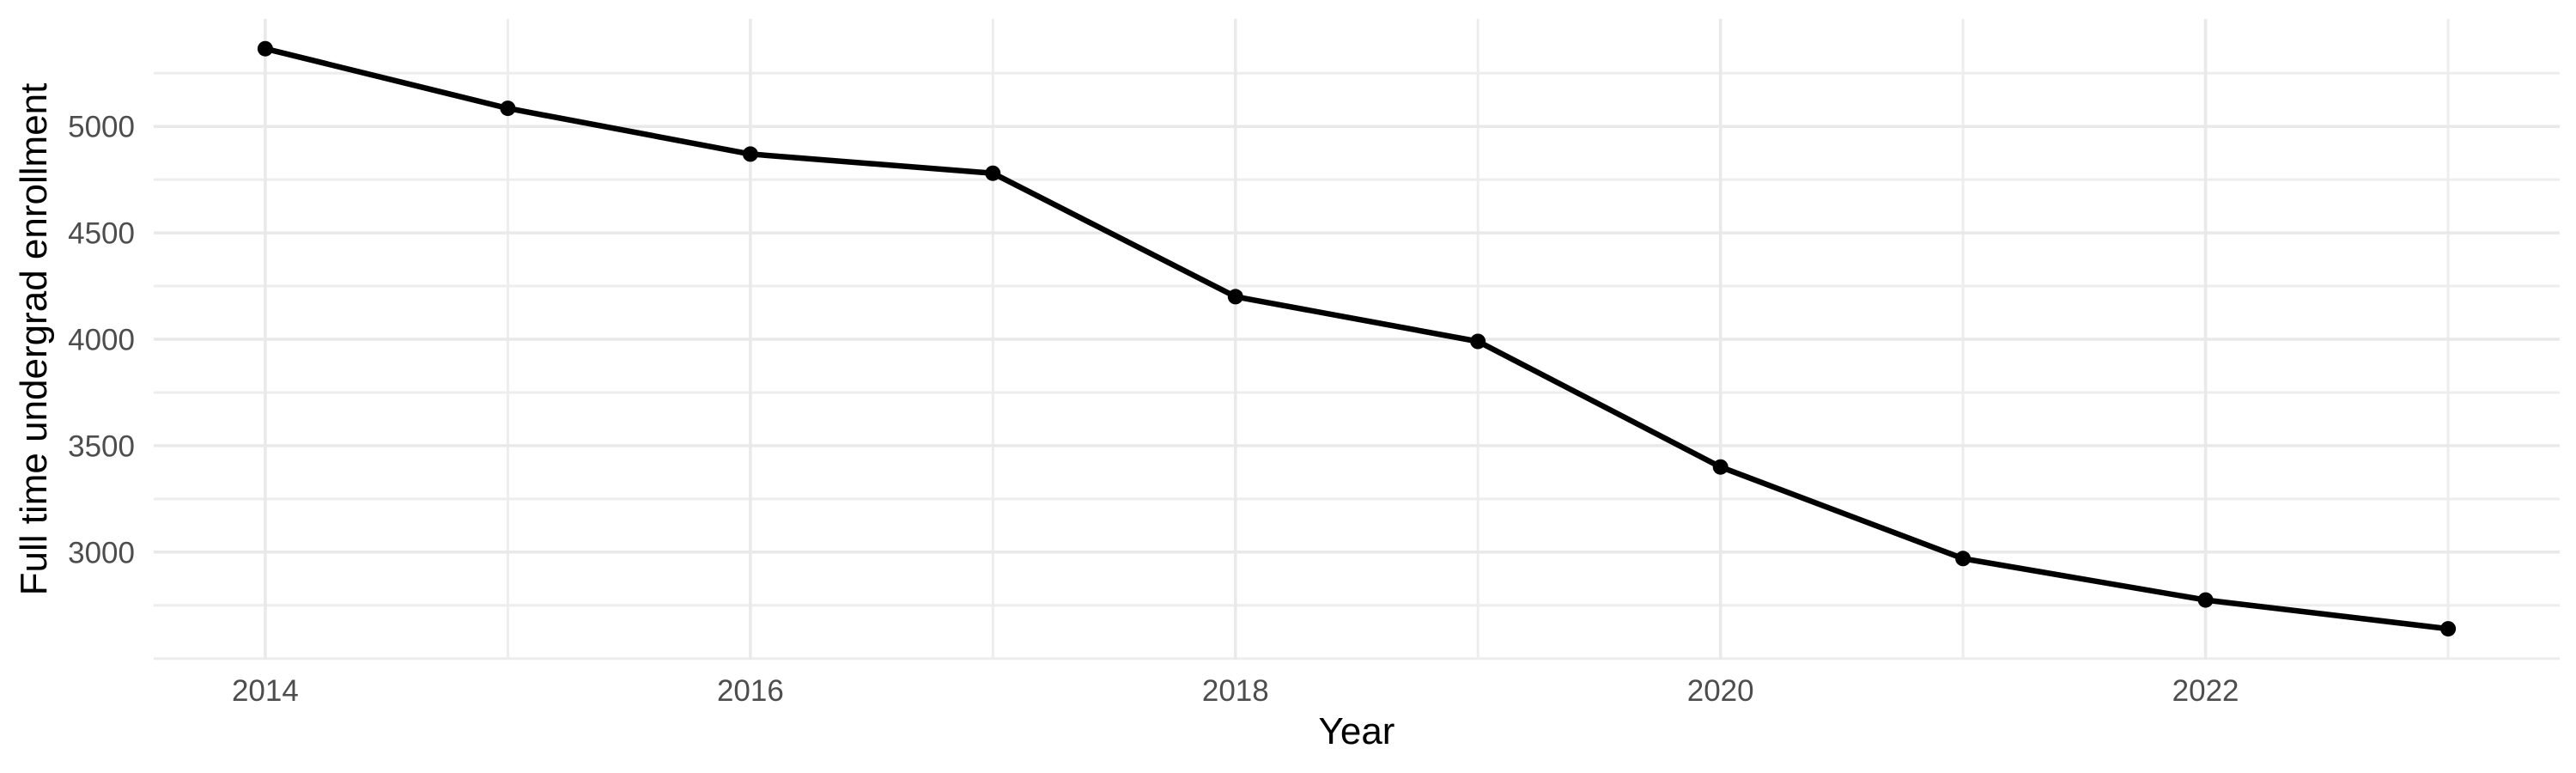 The width and height of the screenshot is (2576, 773). What do you see at coordinates (993, 173) in the screenshot?
I see `data-point-2017` at bounding box center [993, 173].